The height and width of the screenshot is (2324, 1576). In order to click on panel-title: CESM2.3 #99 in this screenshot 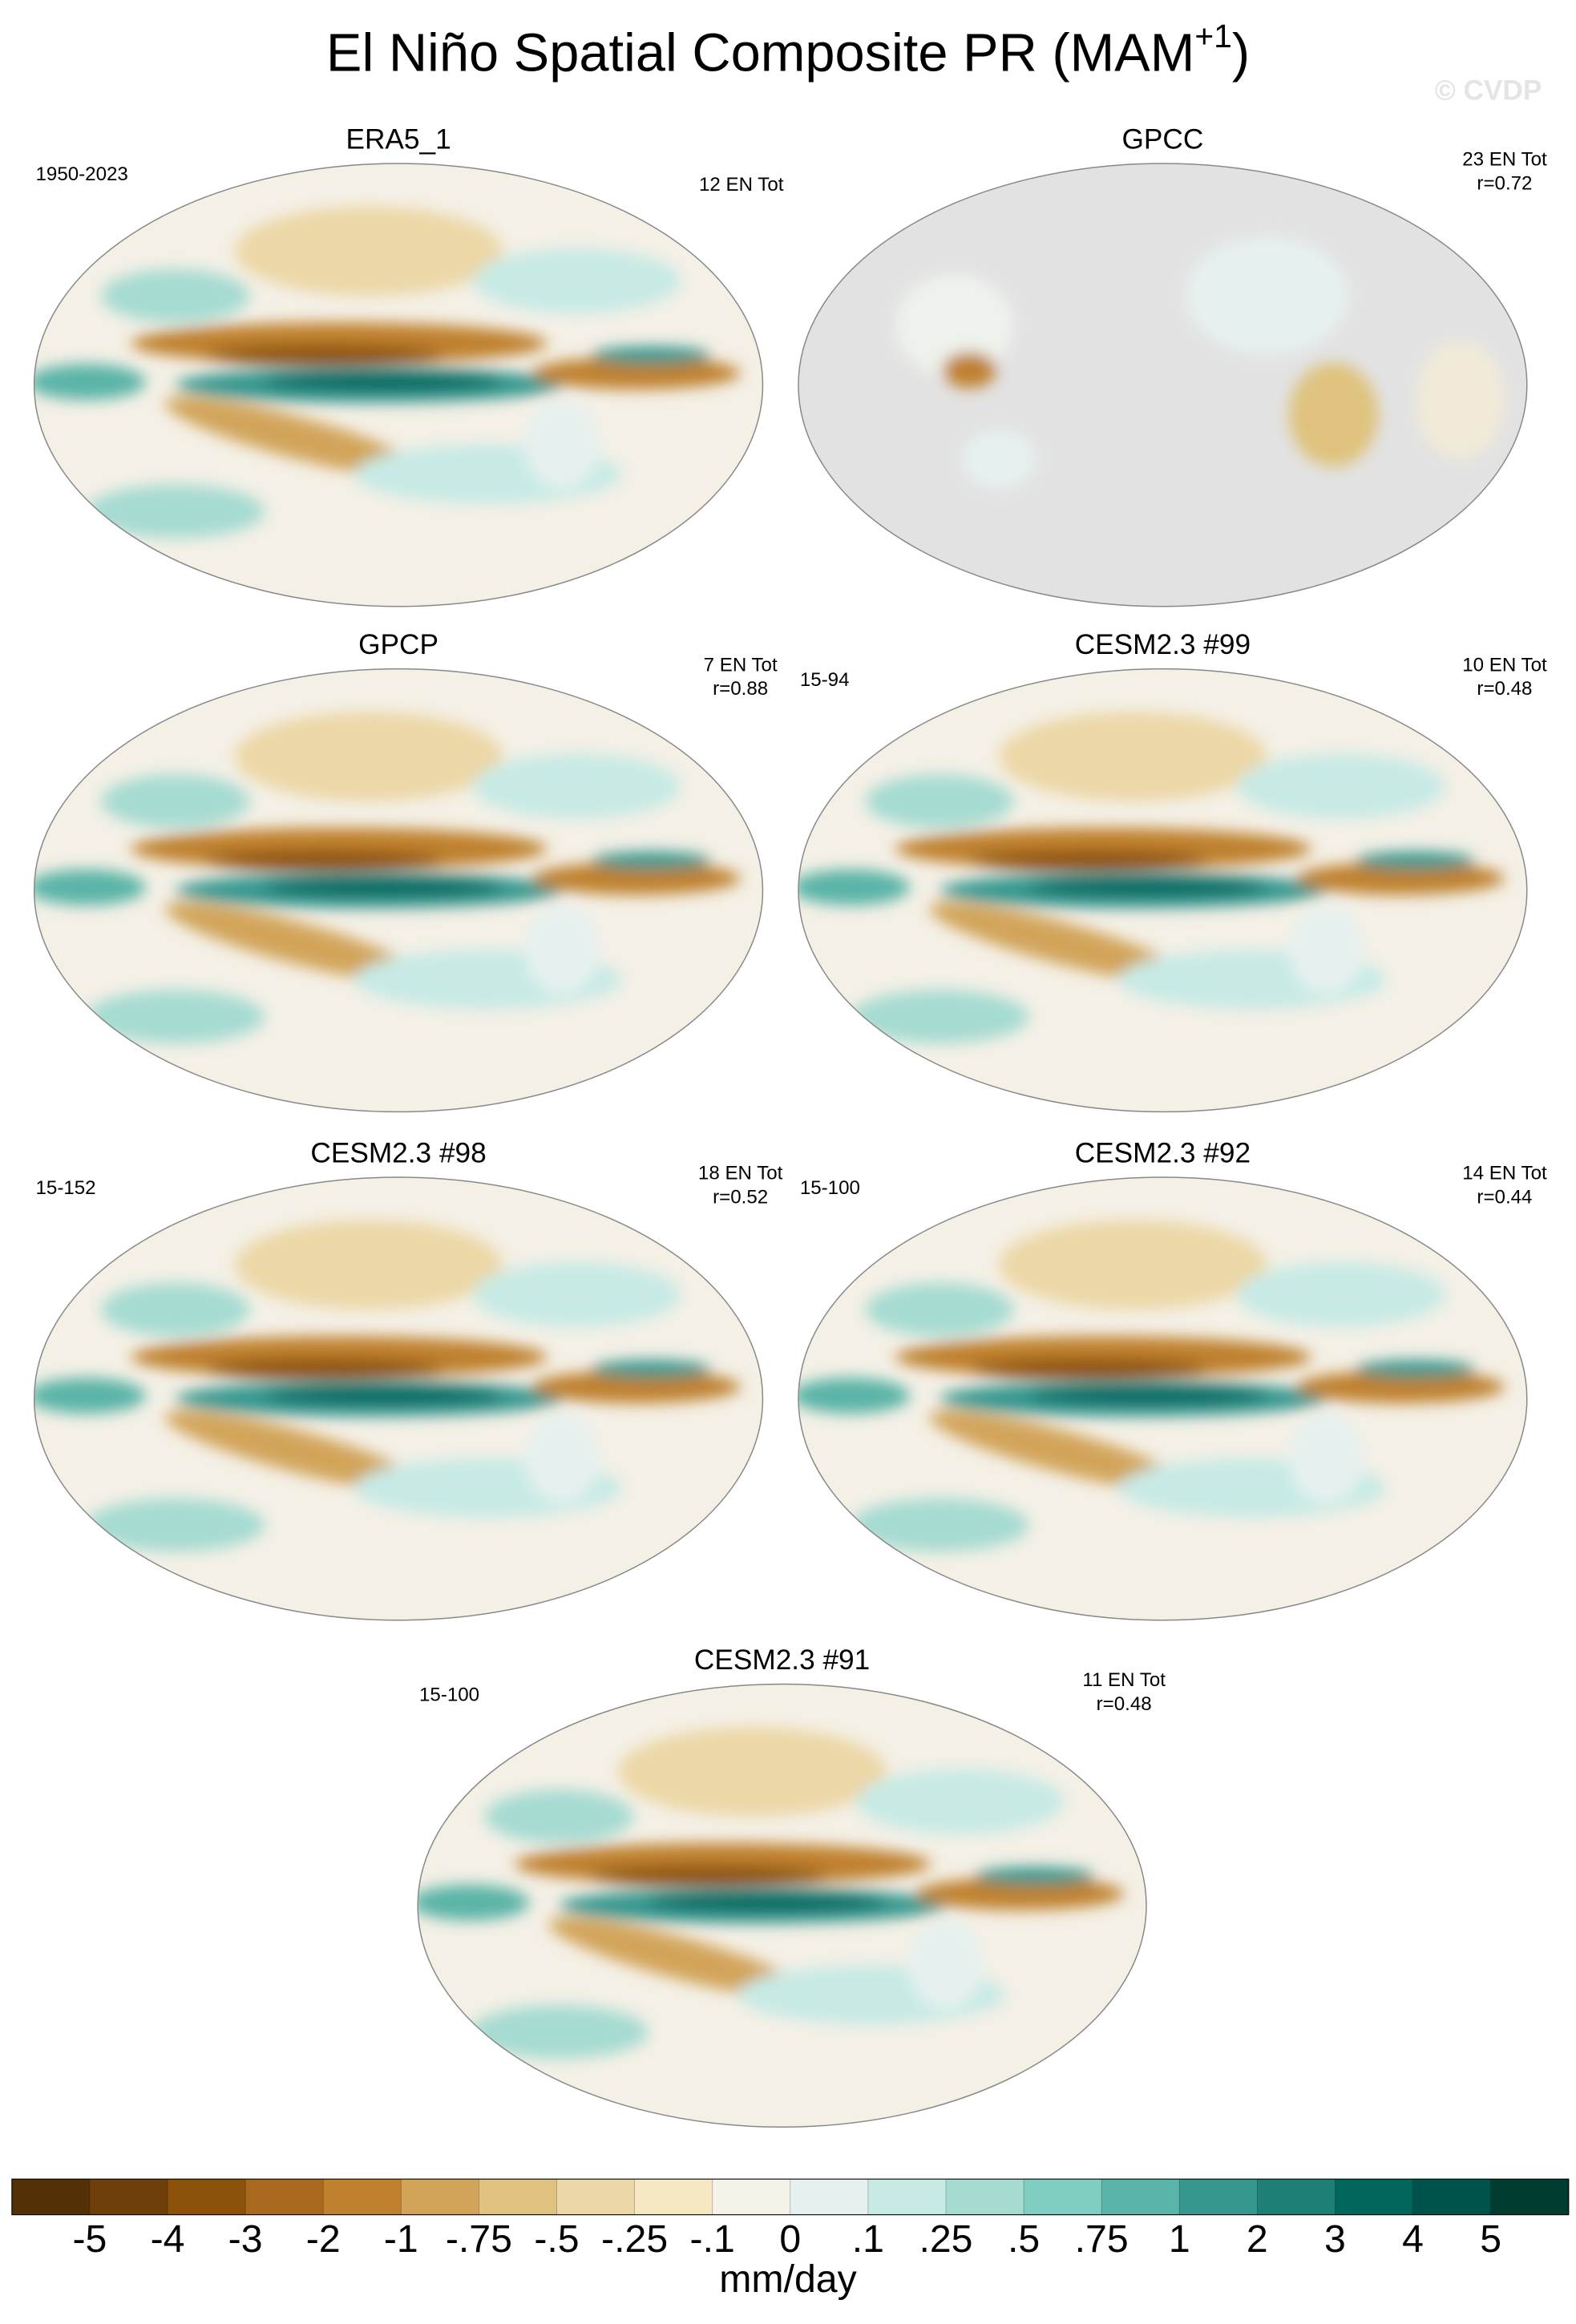, I will do `click(1163, 644)`.